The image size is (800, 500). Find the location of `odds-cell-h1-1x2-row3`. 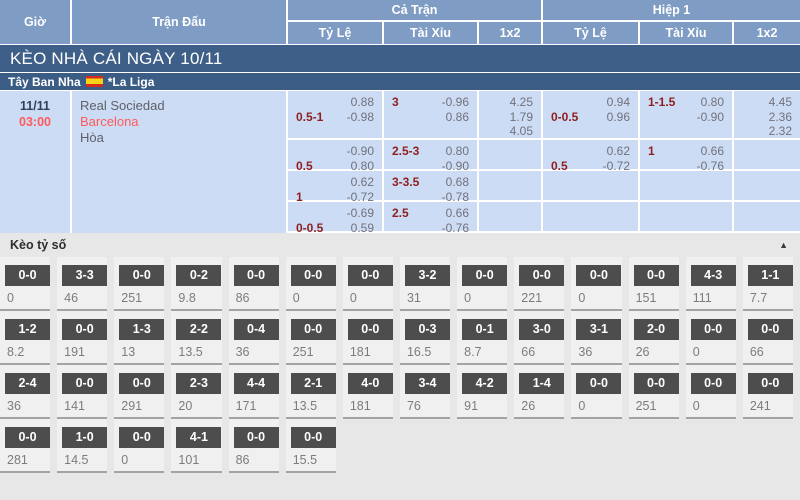

odds-cell-h1-1x2-row3 is located at coordinates (767, 186).